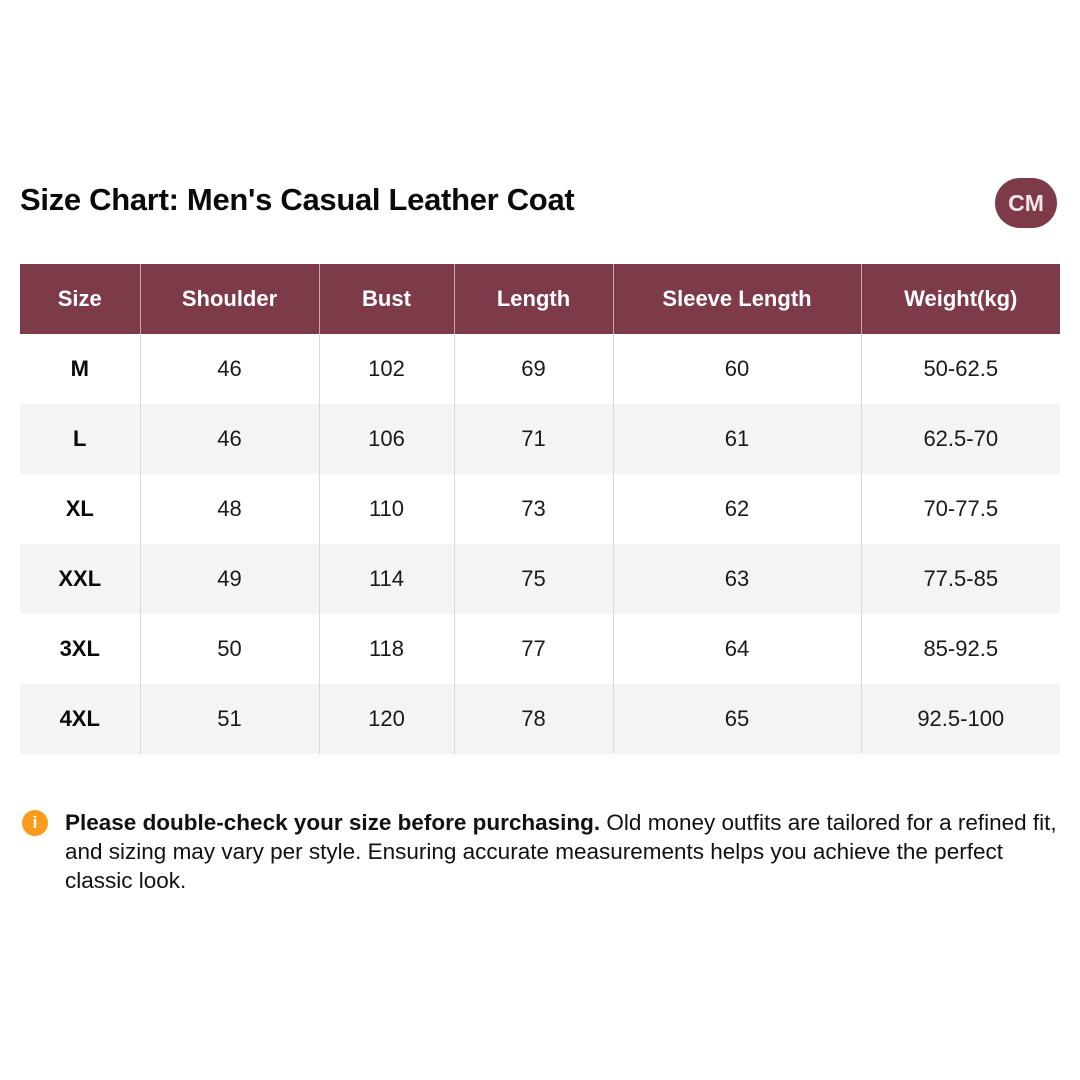  I want to click on page-title: Size Chart: Men's Casual Leather Coat, so click(297, 199).